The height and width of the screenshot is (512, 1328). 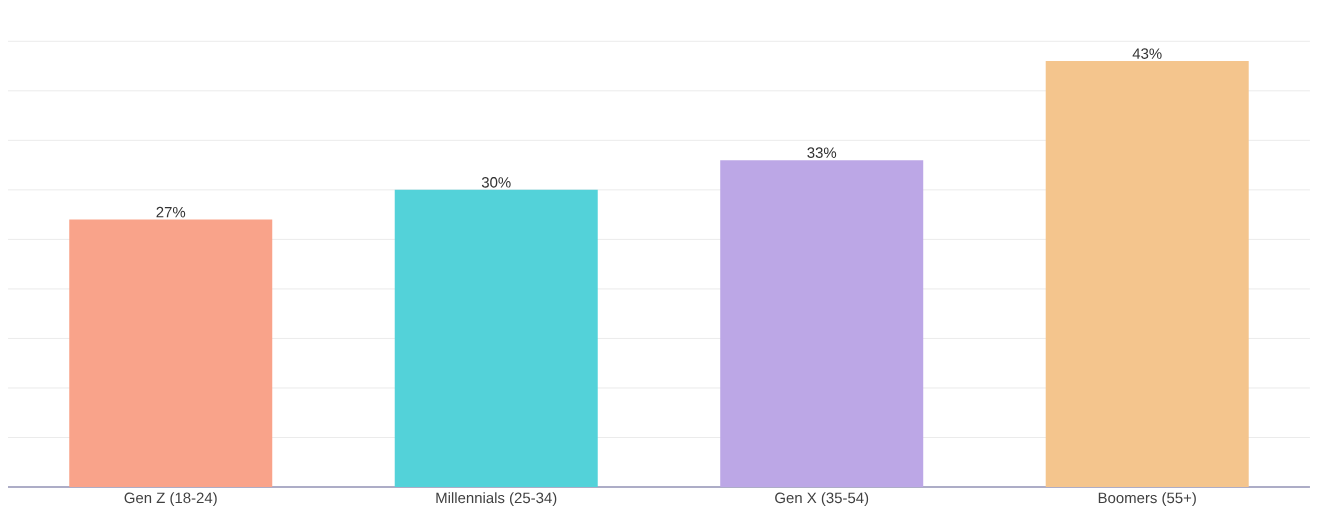 What do you see at coordinates (170, 499) in the screenshot?
I see `x-tick-label: Gen Z (18-24)` at bounding box center [170, 499].